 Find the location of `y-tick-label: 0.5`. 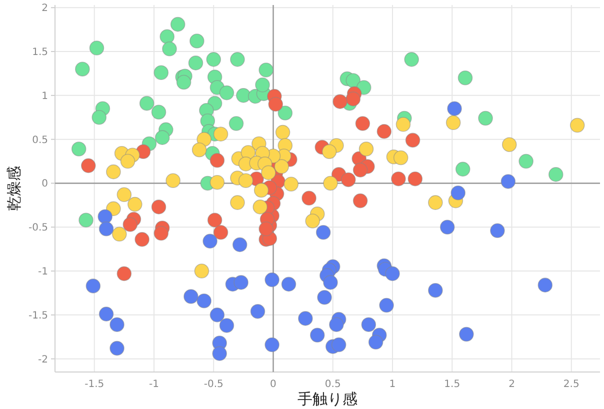

y-tick-label: 0.5 is located at coordinates (40, 140).